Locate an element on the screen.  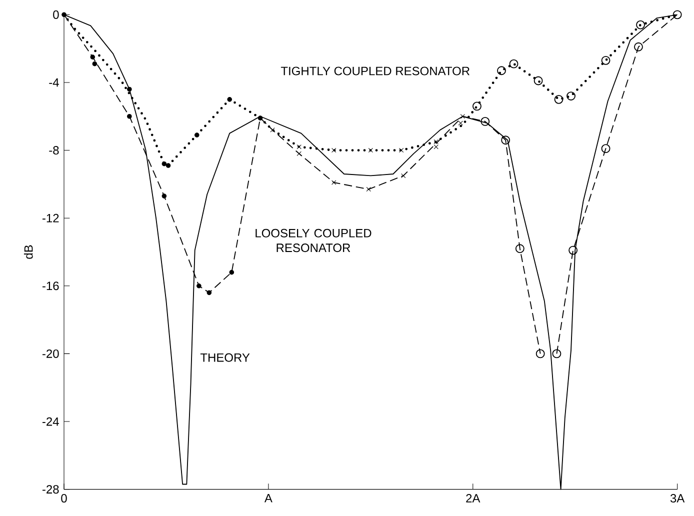
x-tick-label: 0 is located at coordinates (64, 498).